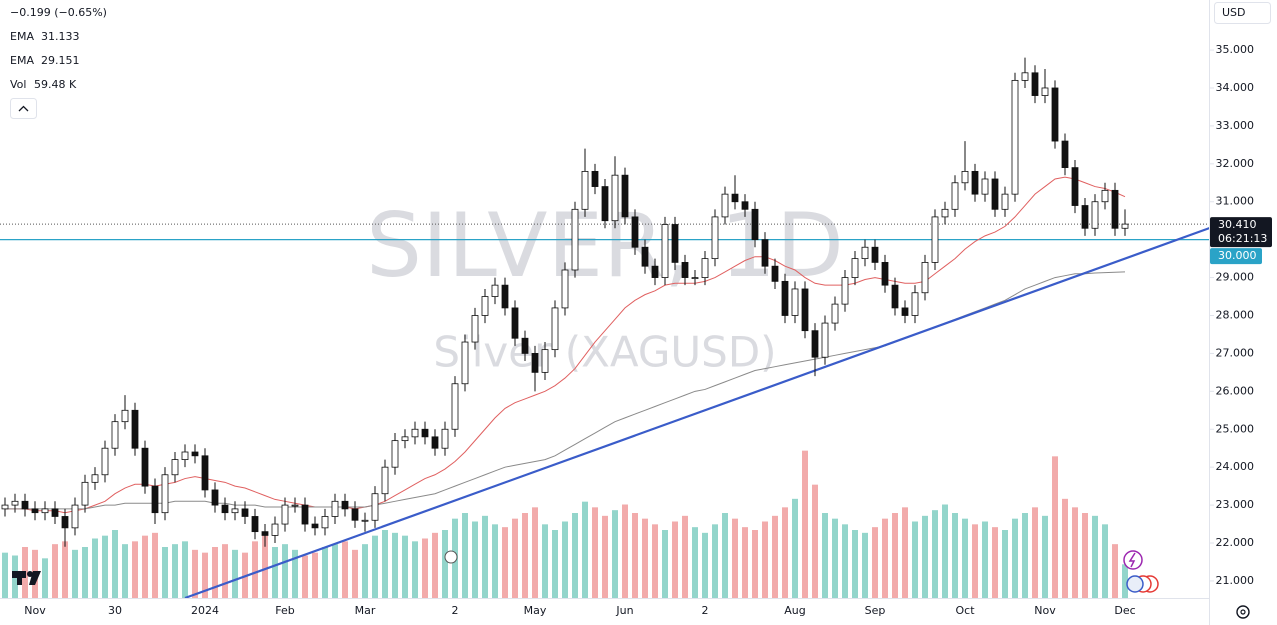 The image size is (1277, 625). Describe the element at coordinates (705, 610) in the screenshot. I see `x-tick-label: 2` at that location.